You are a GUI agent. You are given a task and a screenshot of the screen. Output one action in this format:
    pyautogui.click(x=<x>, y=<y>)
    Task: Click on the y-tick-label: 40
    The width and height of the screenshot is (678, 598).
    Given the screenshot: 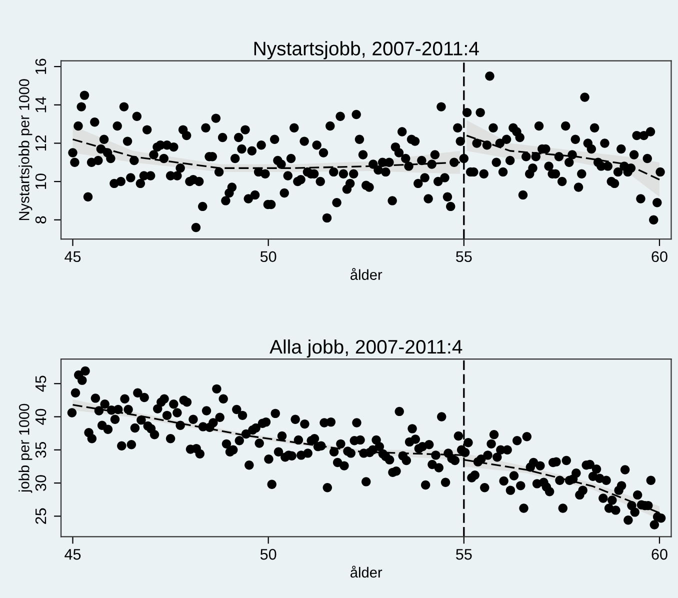 What is the action you would take?
    pyautogui.click(x=40, y=416)
    